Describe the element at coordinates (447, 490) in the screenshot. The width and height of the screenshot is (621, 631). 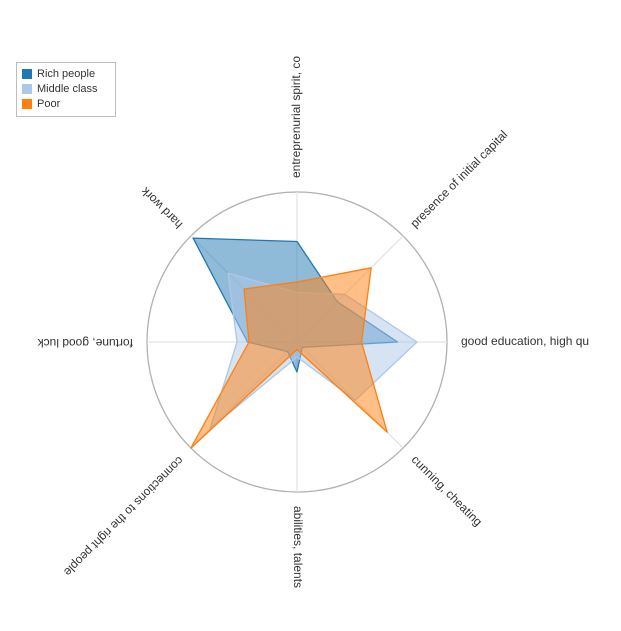
I see `axis-label: cunning, cheating` at that location.